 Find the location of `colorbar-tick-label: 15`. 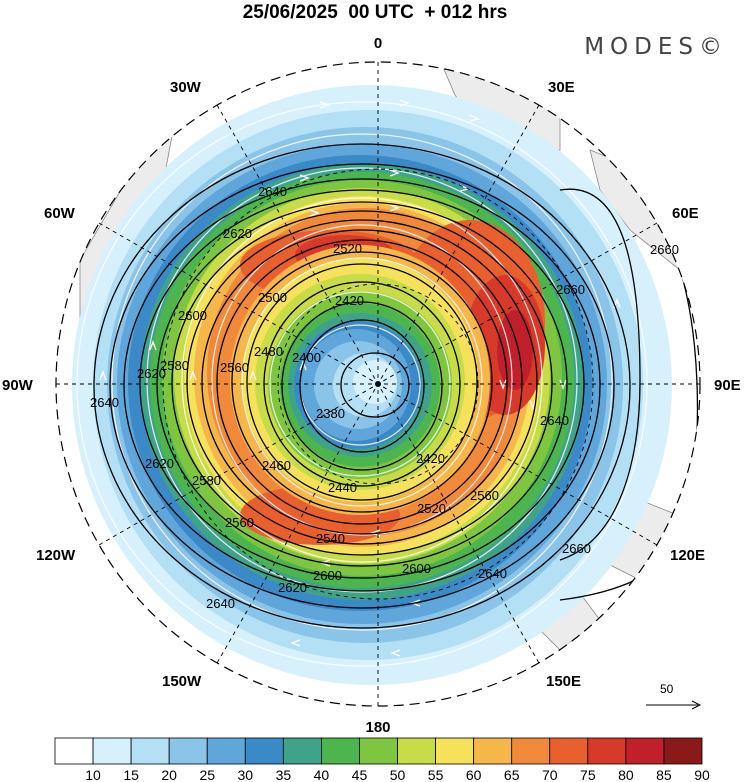

colorbar-tick-label: 15 is located at coordinates (131, 774).